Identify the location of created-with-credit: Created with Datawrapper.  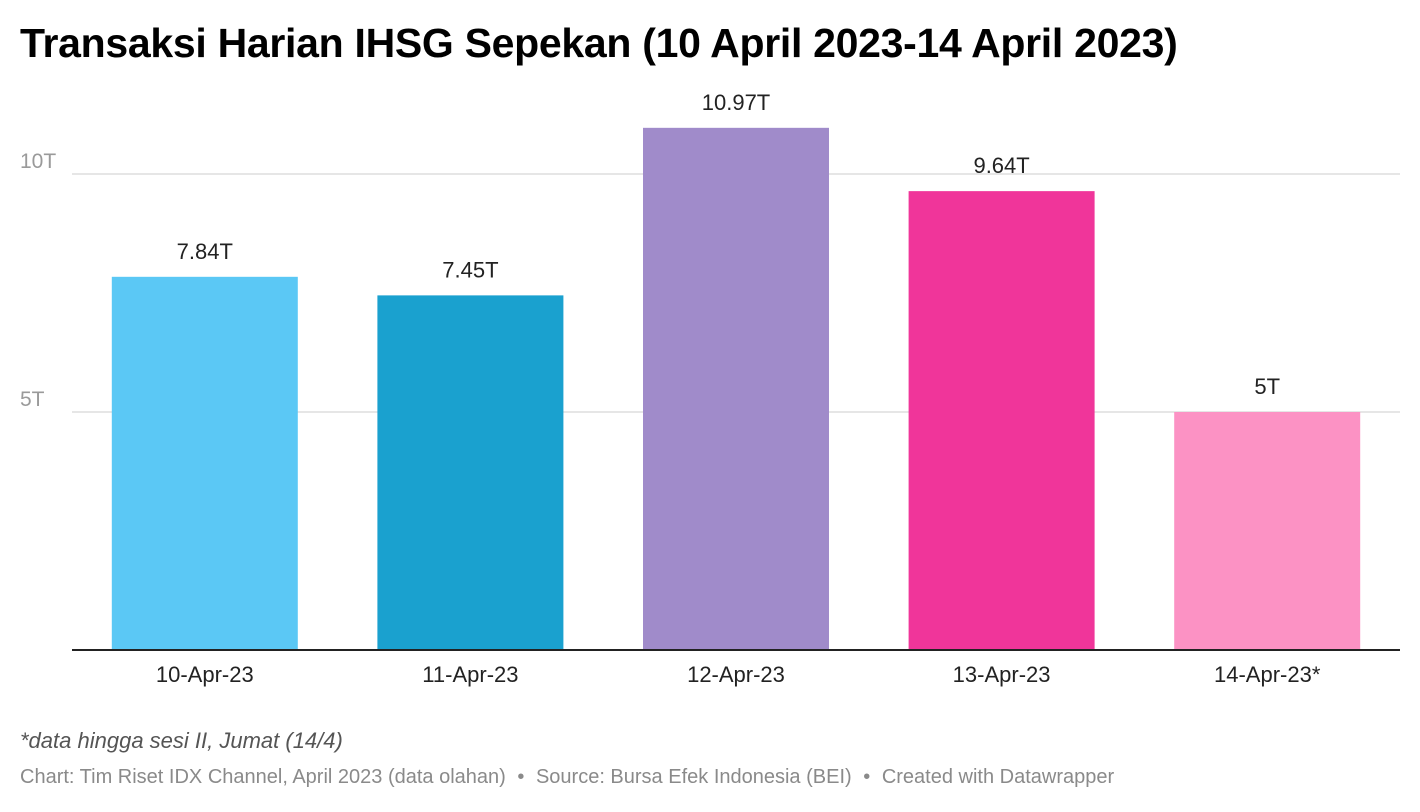
(998, 777).